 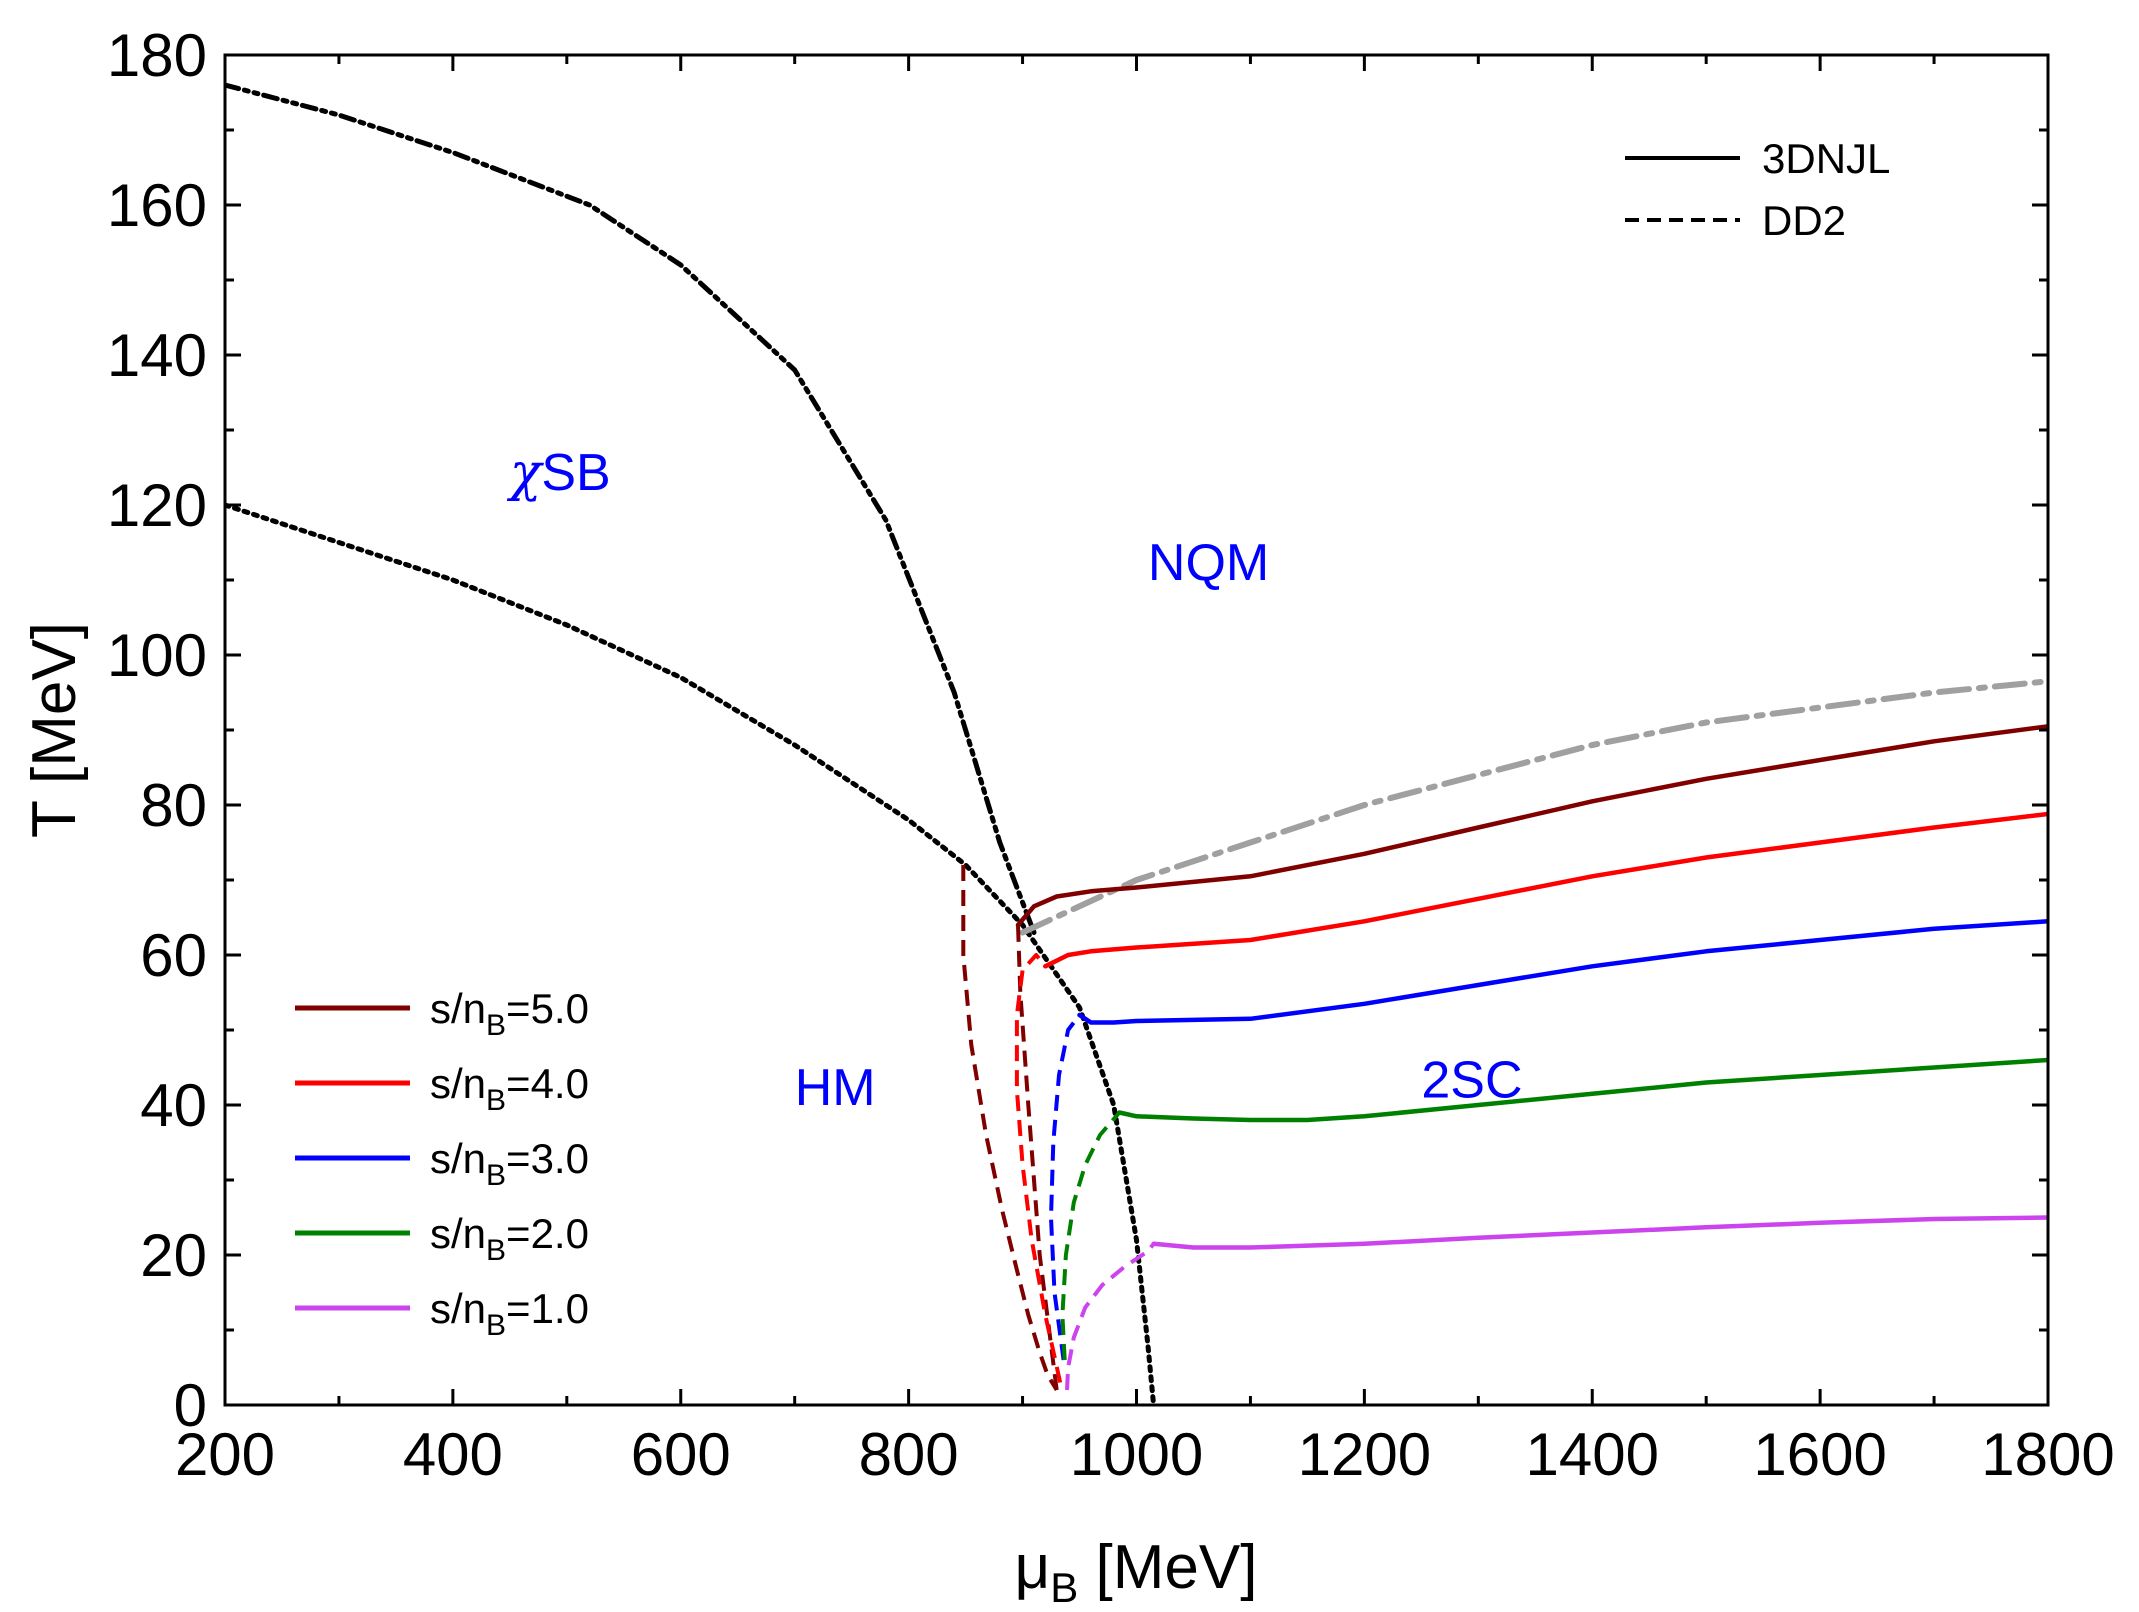 I want to click on x-tick-label: 1000, so click(x=1136, y=1454).